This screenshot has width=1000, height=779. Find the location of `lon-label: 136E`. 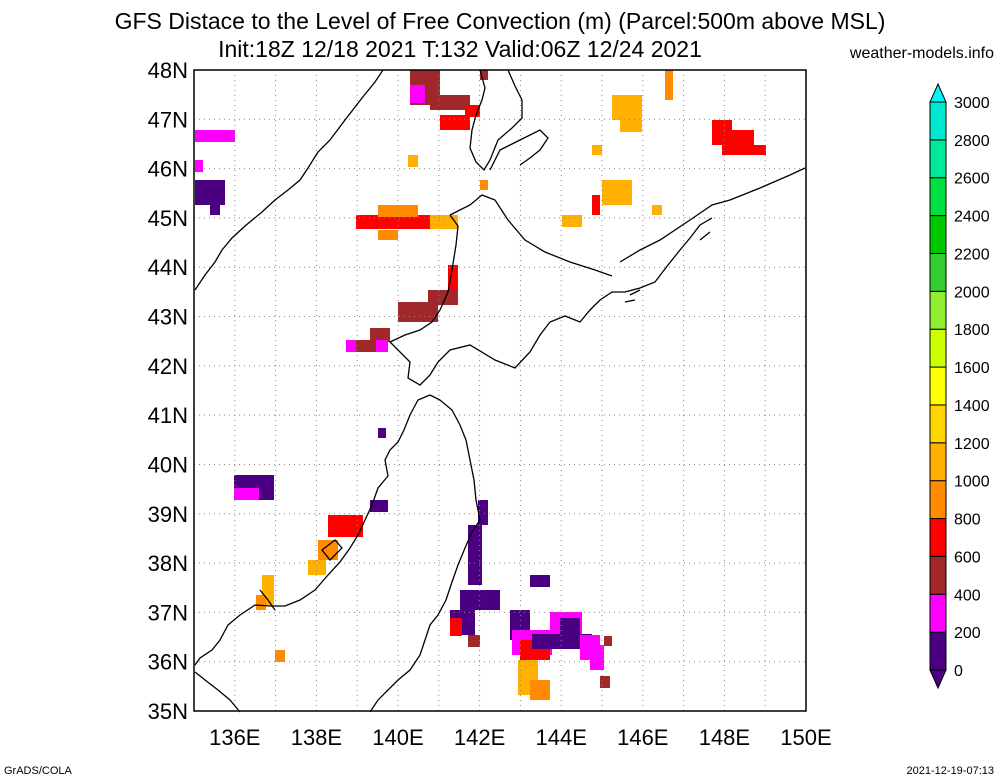

lon-label: 136E is located at coordinates (234, 737).